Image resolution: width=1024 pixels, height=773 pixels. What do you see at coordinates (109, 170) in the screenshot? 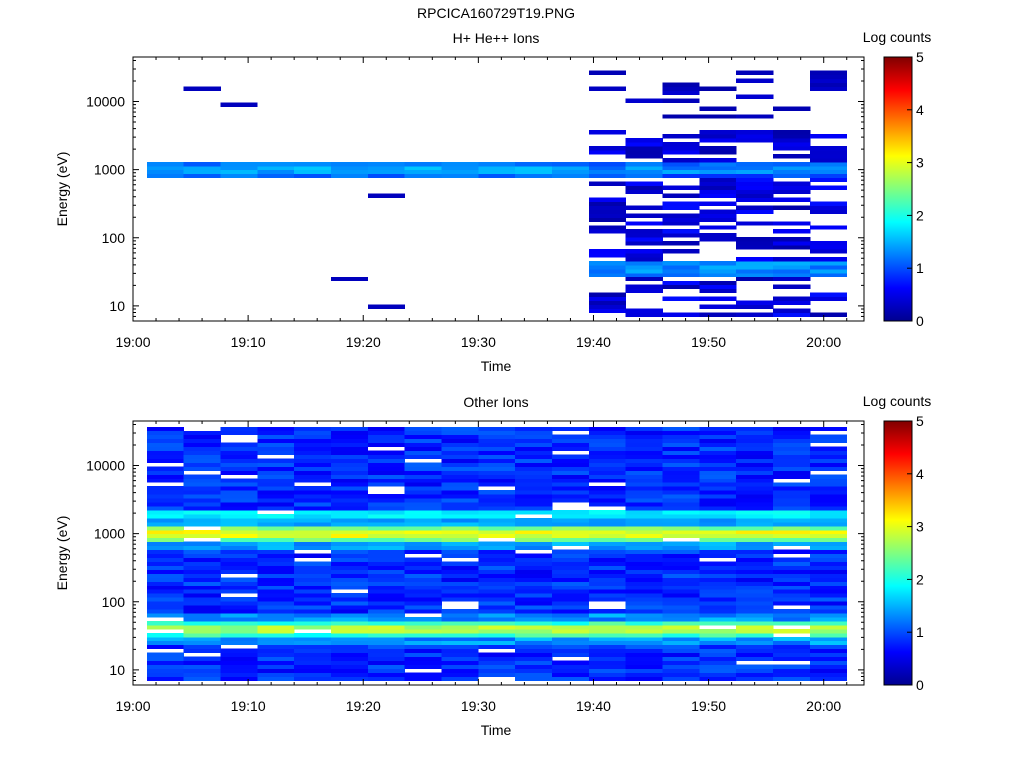
I see `y-tick-label: 1000` at bounding box center [109, 170].